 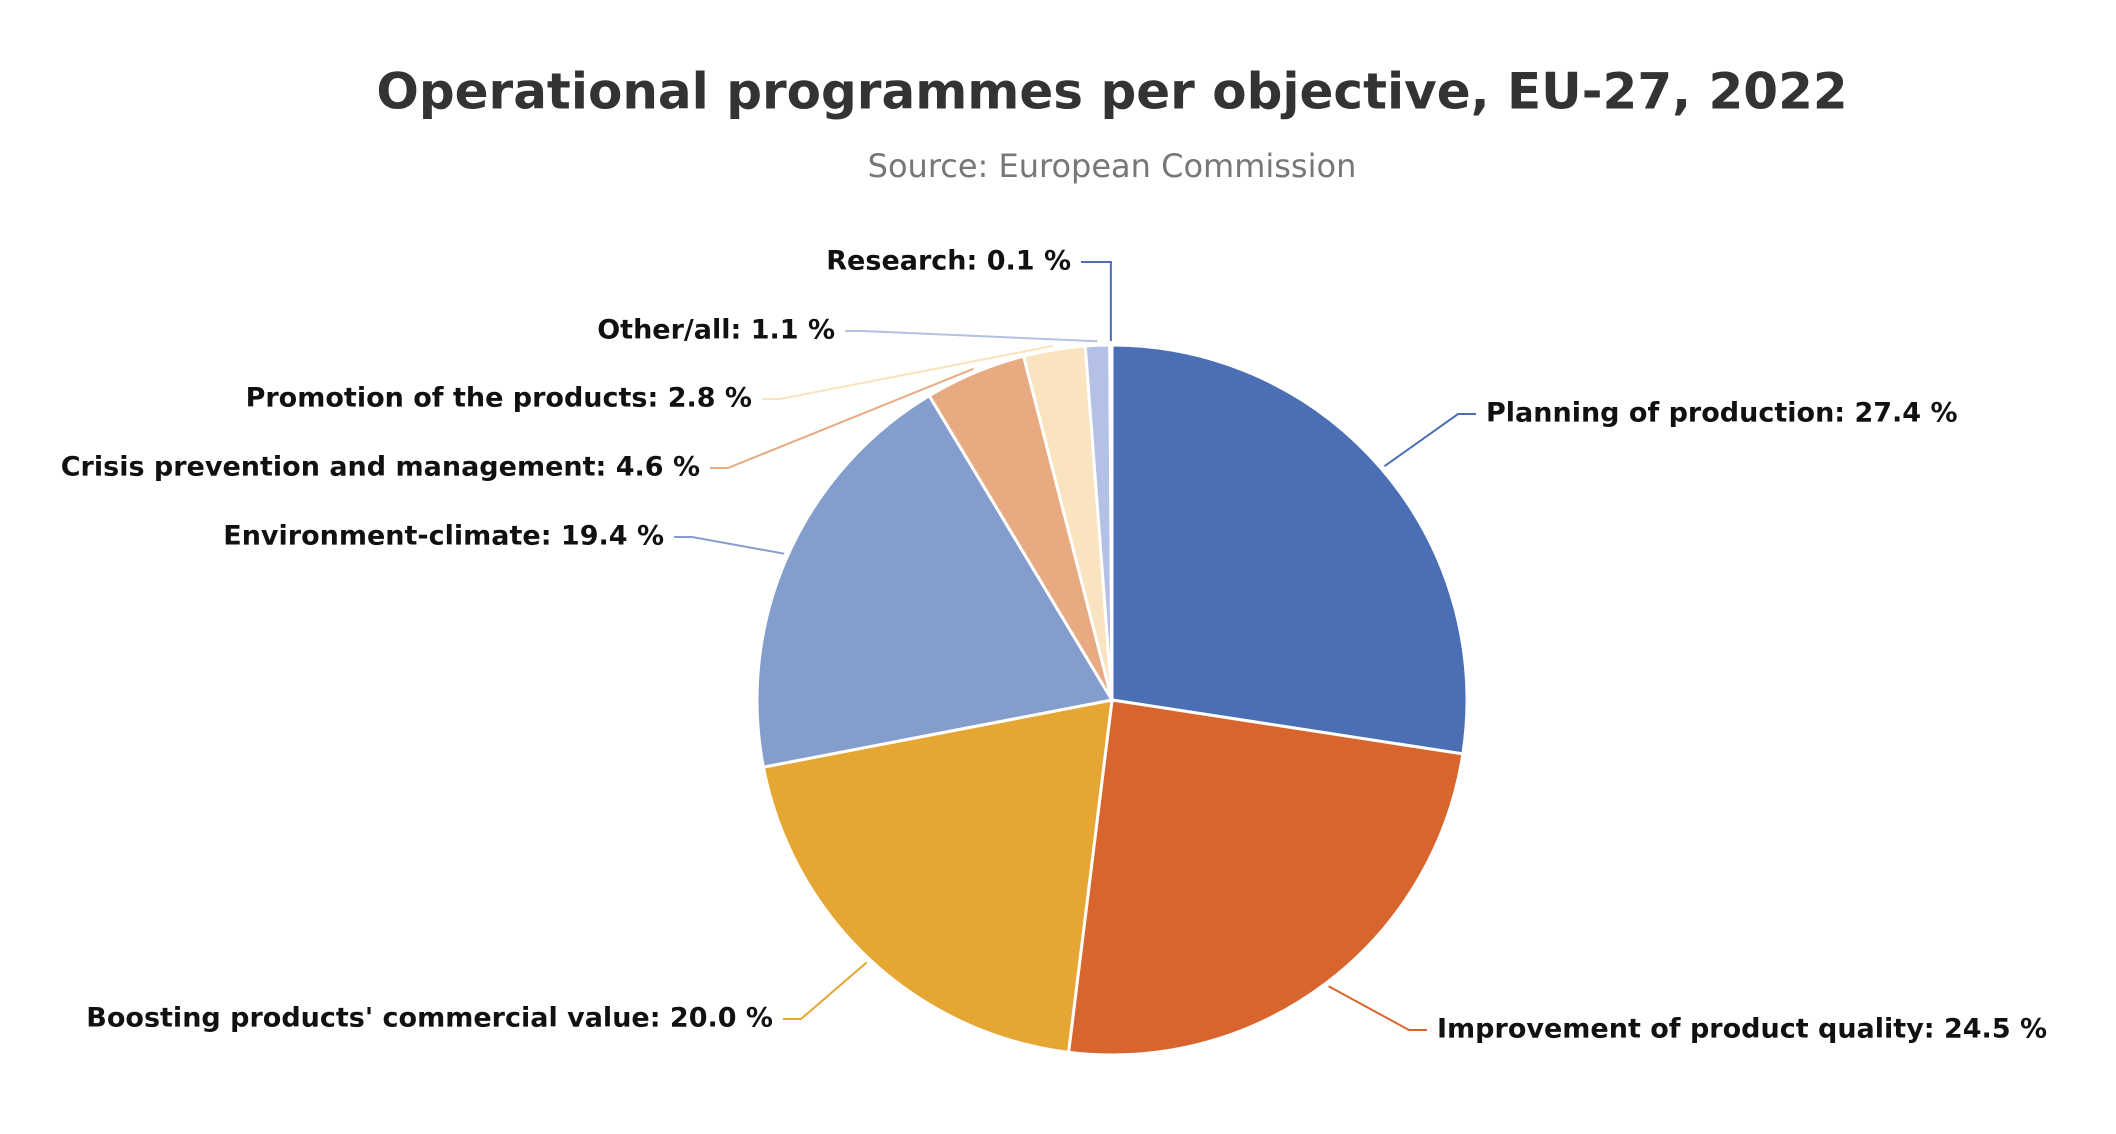 I want to click on data-label: Promotion of the products: 2.8 %, so click(x=499, y=398).